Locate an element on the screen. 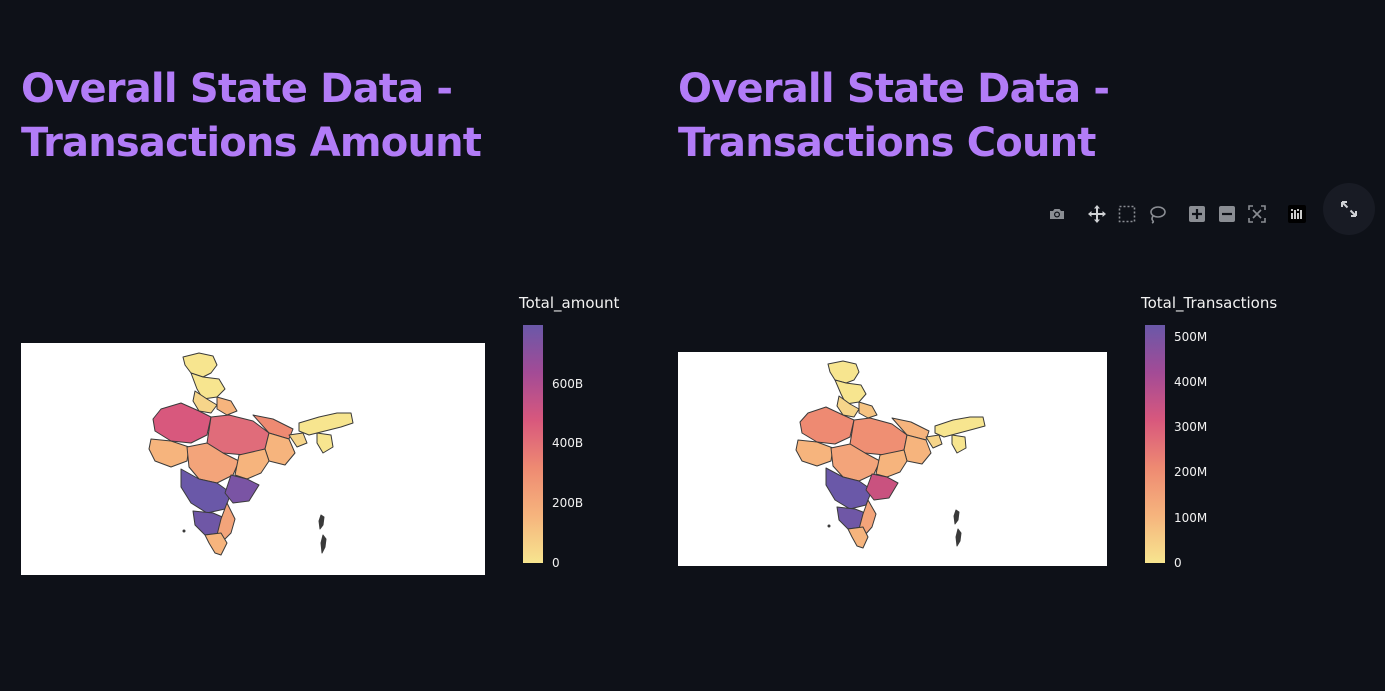 Image resolution: width=1385 pixels, height=691 pixels. lasso-icon is located at coordinates (1157, 214).